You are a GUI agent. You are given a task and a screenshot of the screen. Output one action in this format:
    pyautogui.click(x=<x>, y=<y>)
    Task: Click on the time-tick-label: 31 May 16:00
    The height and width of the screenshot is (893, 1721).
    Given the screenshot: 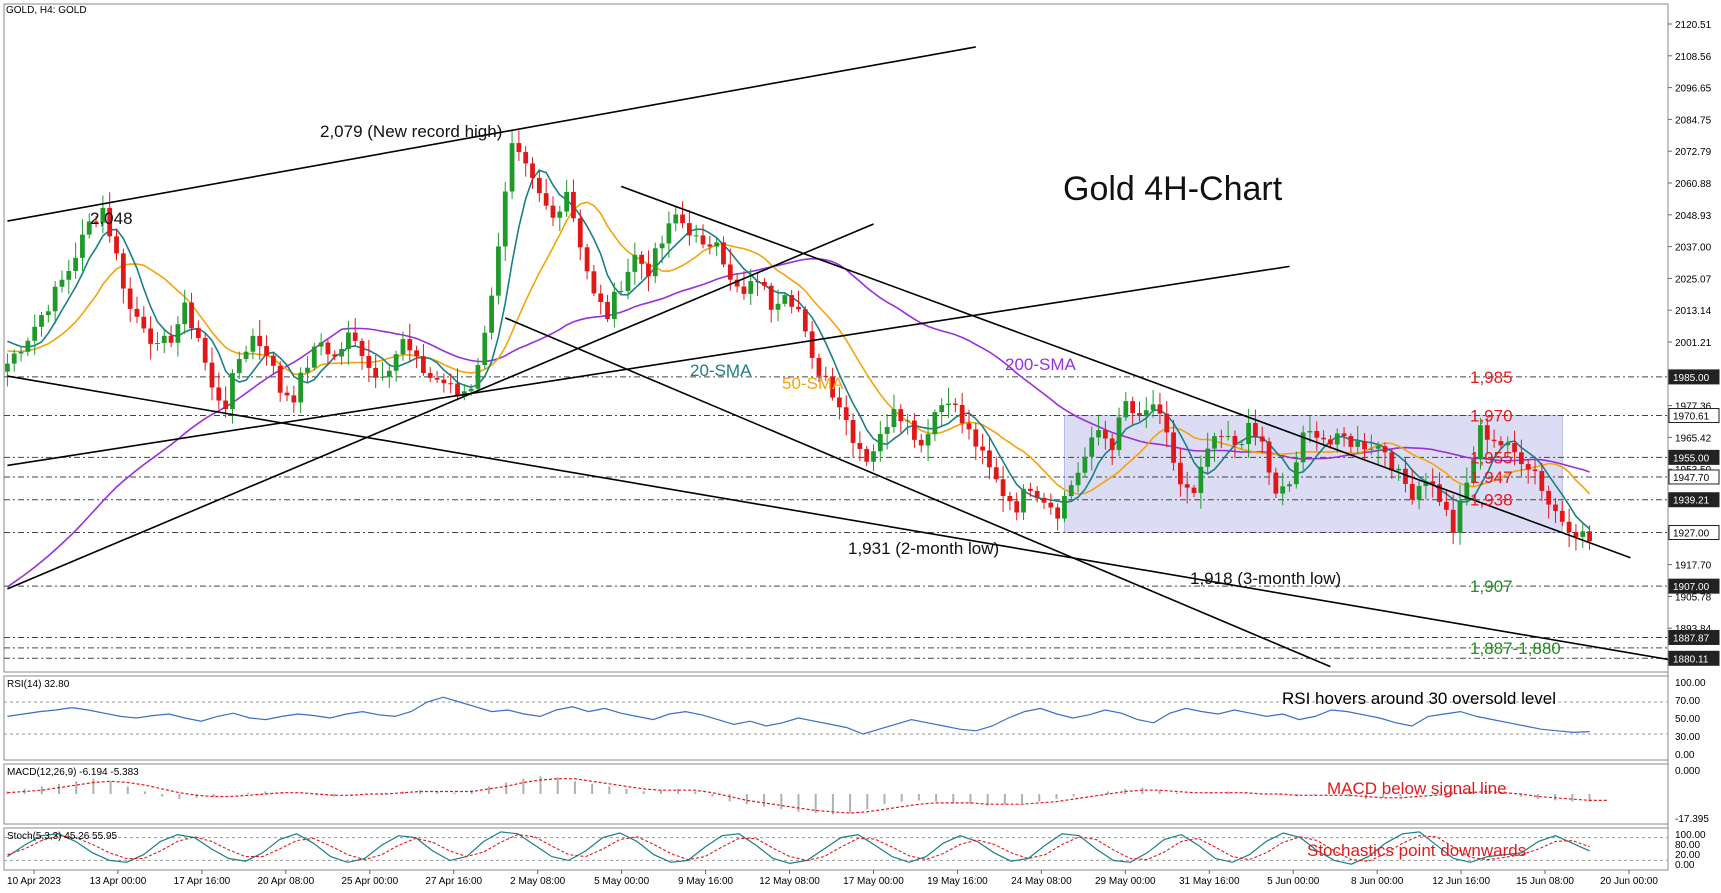 What is the action you would take?
    pyautogui.click(x=1209, y=881)
    